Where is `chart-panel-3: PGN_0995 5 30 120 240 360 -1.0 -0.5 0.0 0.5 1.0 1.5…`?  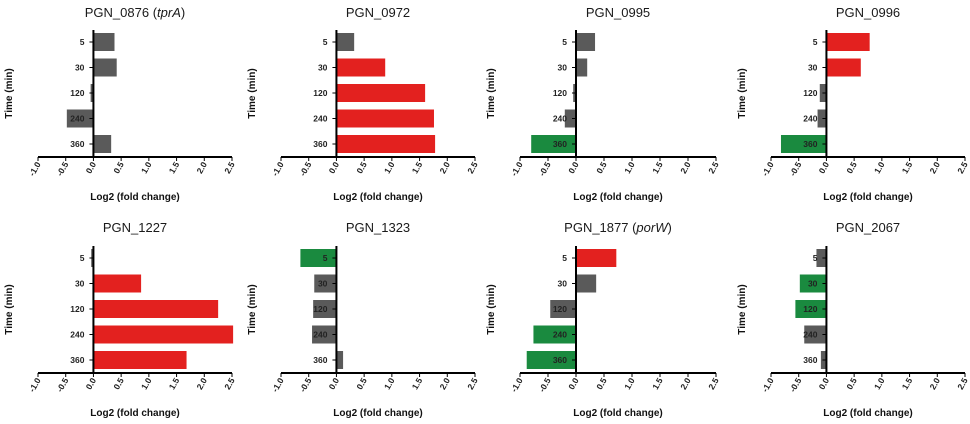
chart-panel-3: PGN_0995 5 30 120 240 360 -1.0 -0.5 0.0 0.5 1.0 1.5… is located at coordinates (603, 104).